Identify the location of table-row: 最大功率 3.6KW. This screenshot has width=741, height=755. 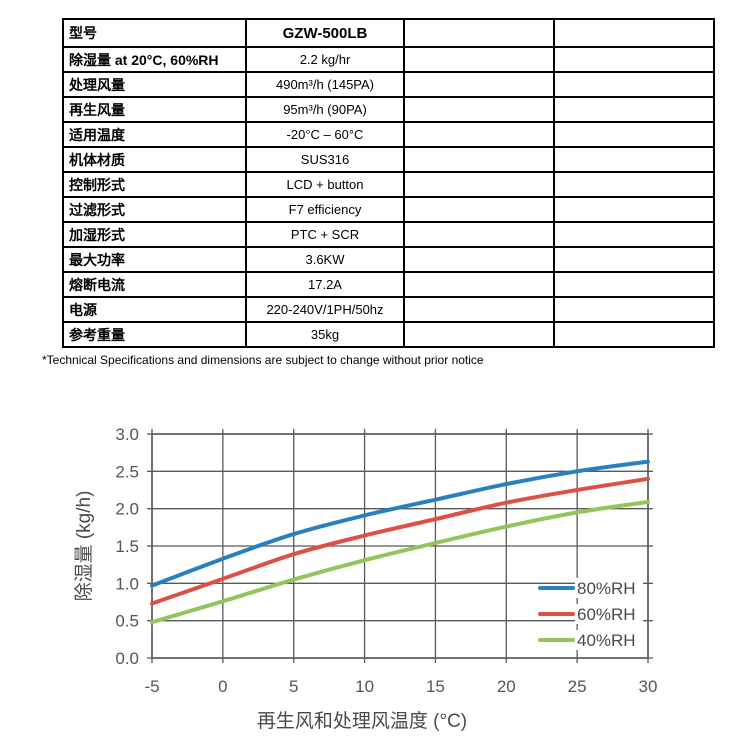
(388, 259).